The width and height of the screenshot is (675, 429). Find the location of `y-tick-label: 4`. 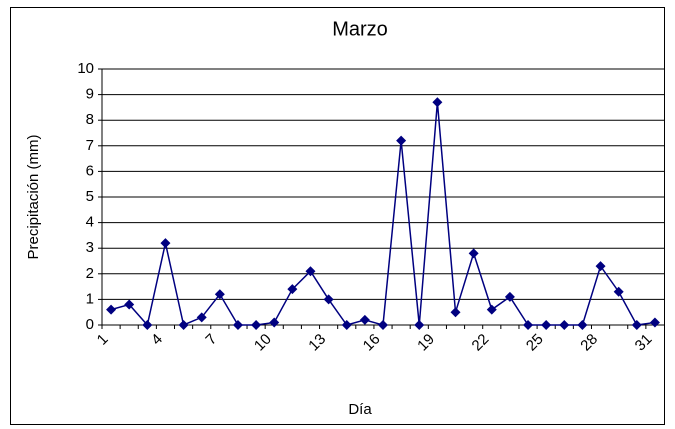

y-tick-label: 4 is located at coordinates (90, 222).